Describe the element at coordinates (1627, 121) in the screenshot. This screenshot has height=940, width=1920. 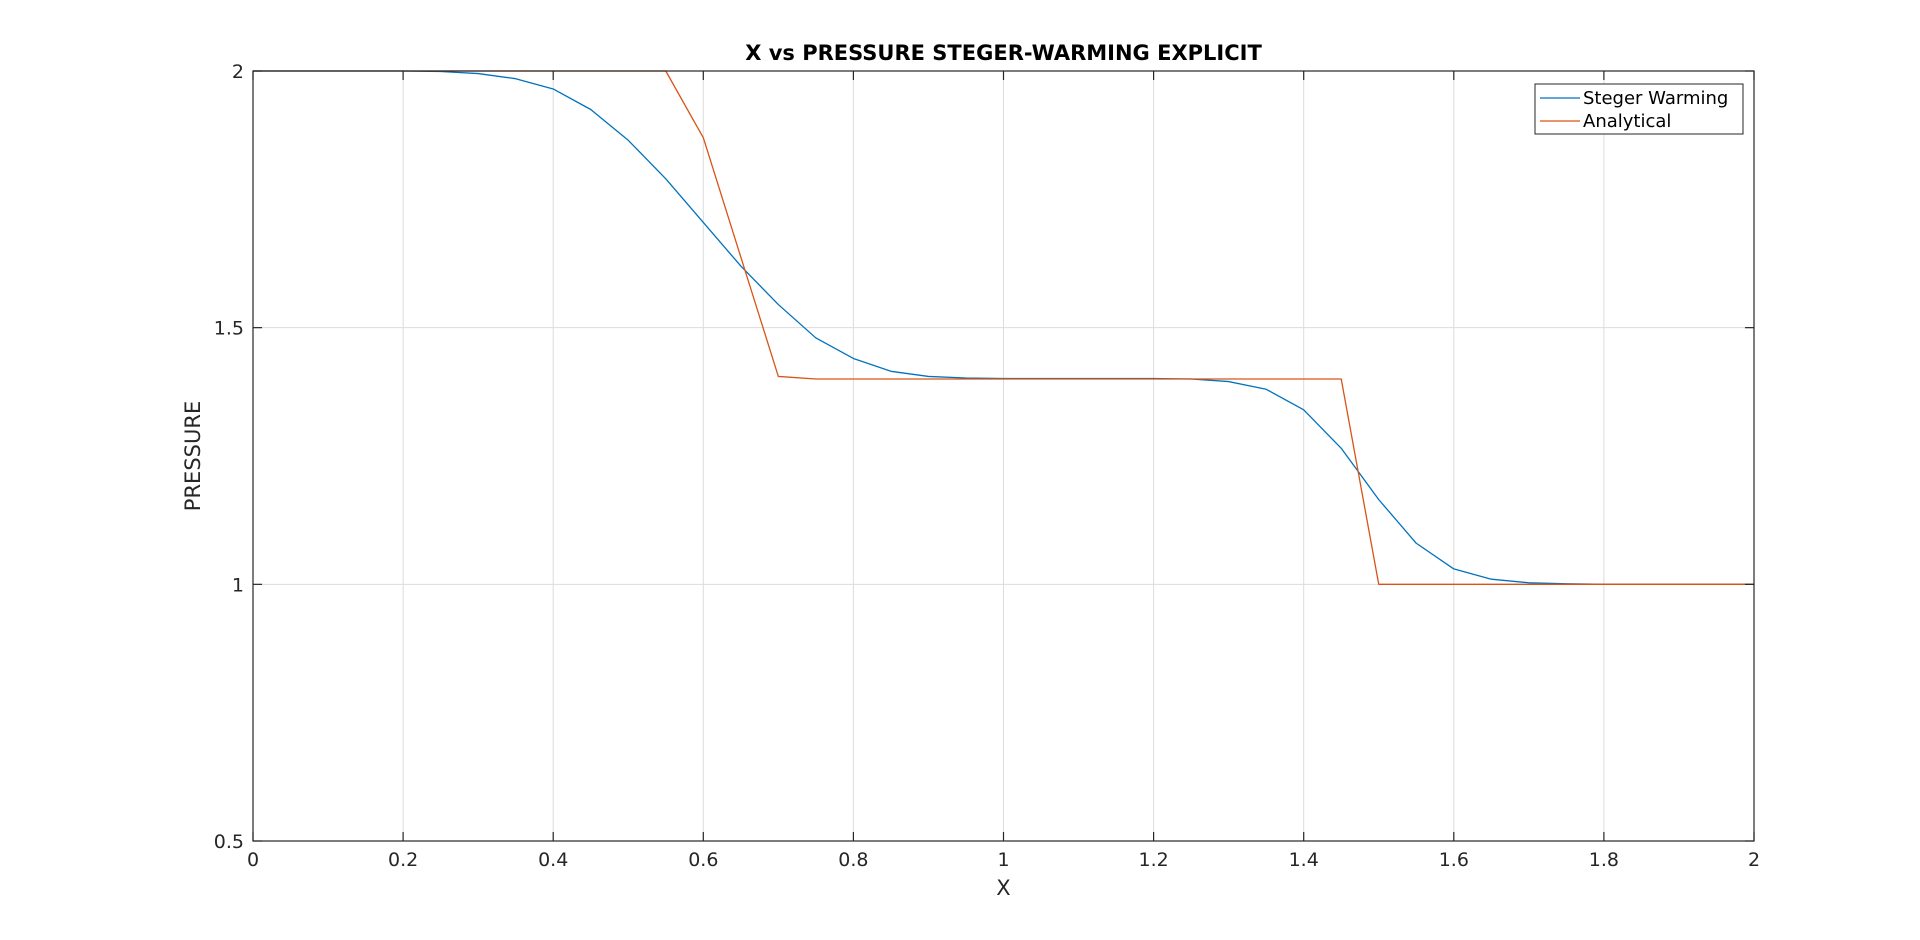
I see `legend-label-analytical: Analytical` at that location.